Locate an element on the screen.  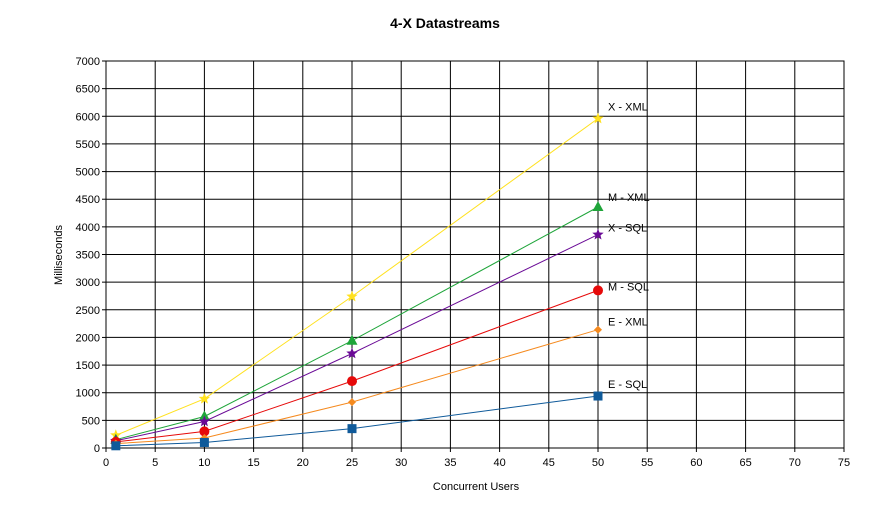
y-tick-label: 6000 is located at coordinates (88, 117).